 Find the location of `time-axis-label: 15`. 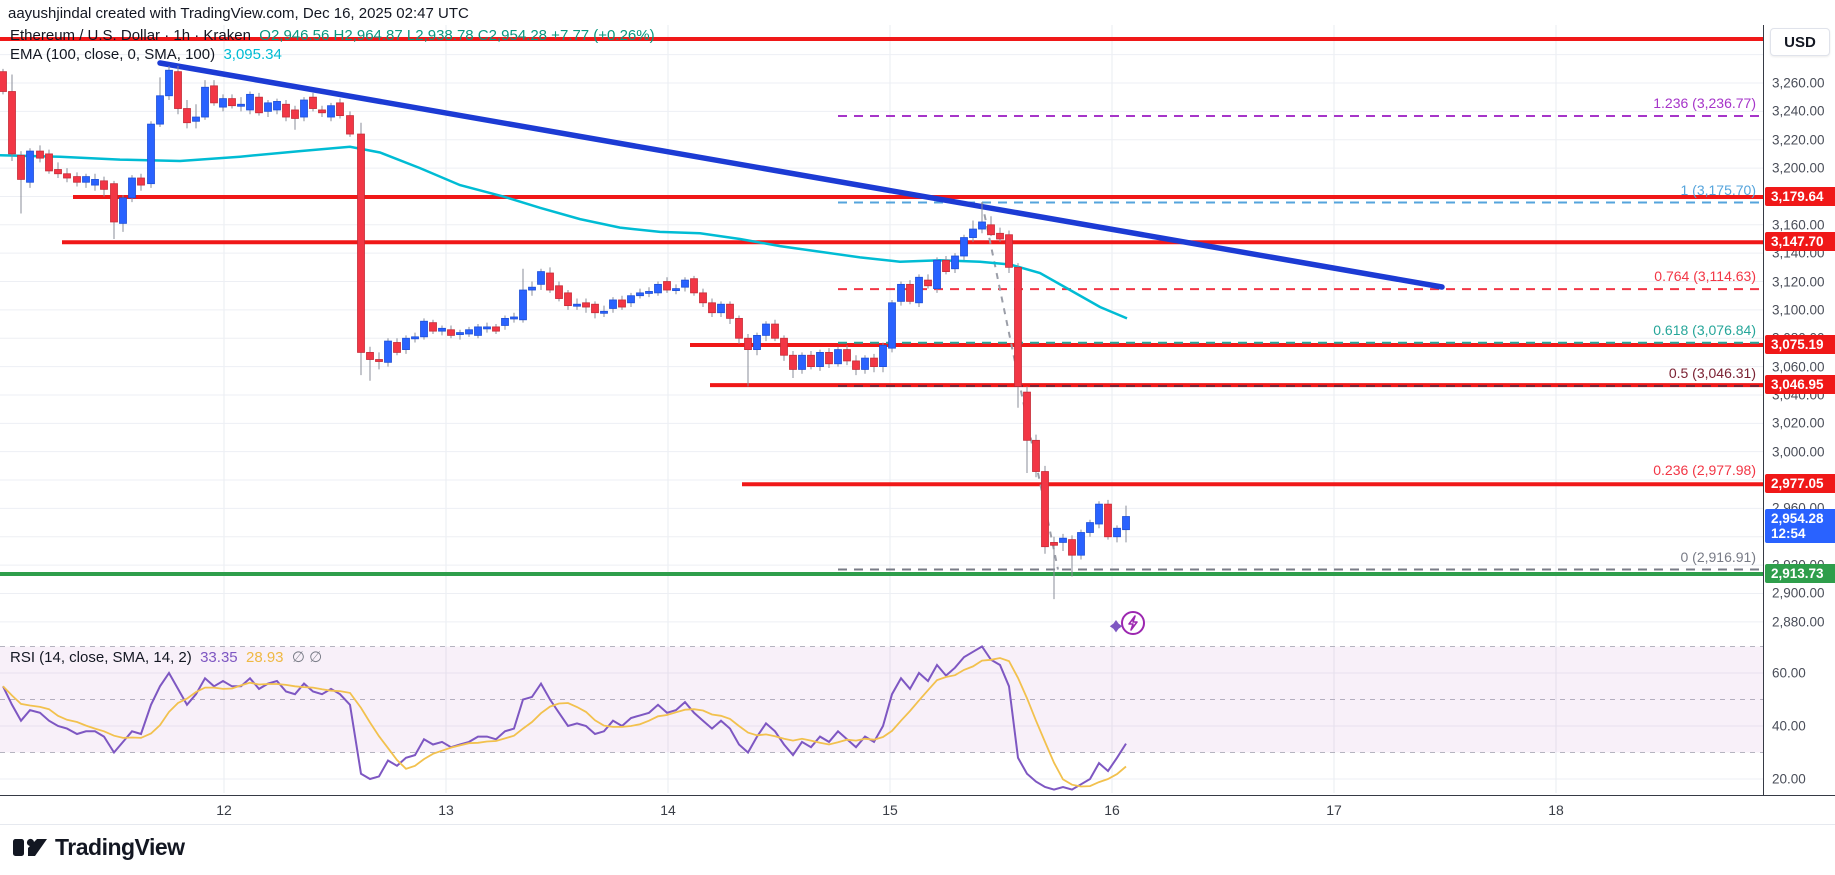

time-axis-label: 15 is located at coordinates (890, 810).